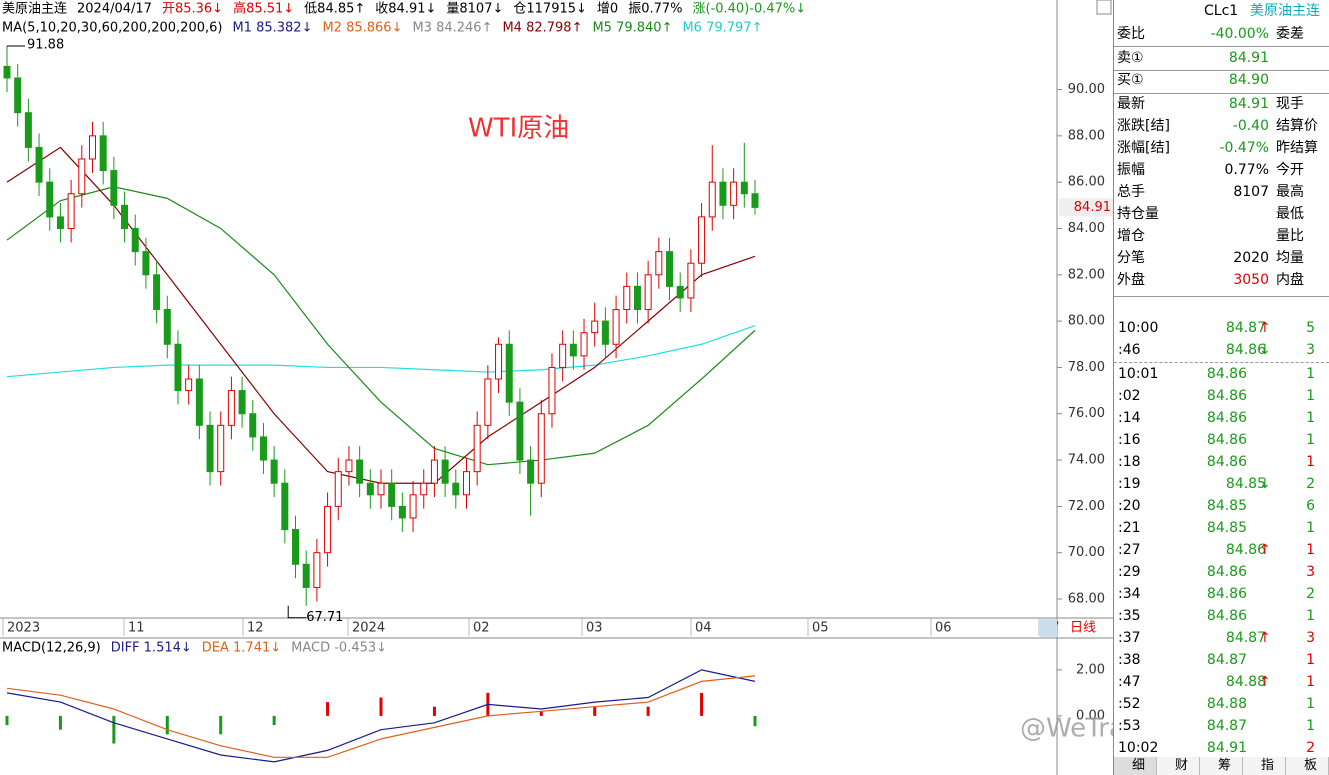  What do you see at coordinates (1135, 766) in the screenshot?
I see `tab: 细` at bounding box center [1135, 766].